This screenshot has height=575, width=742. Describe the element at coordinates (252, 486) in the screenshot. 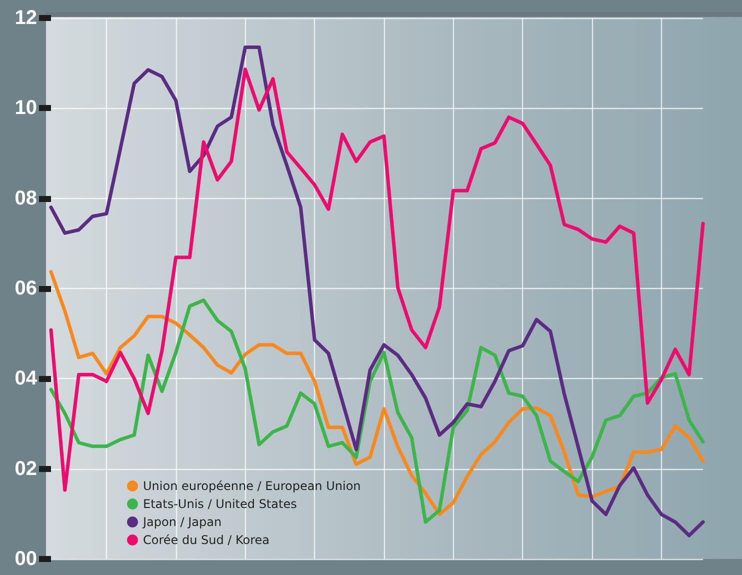

I see `legend-label: Union européenne / European Union` at that location.